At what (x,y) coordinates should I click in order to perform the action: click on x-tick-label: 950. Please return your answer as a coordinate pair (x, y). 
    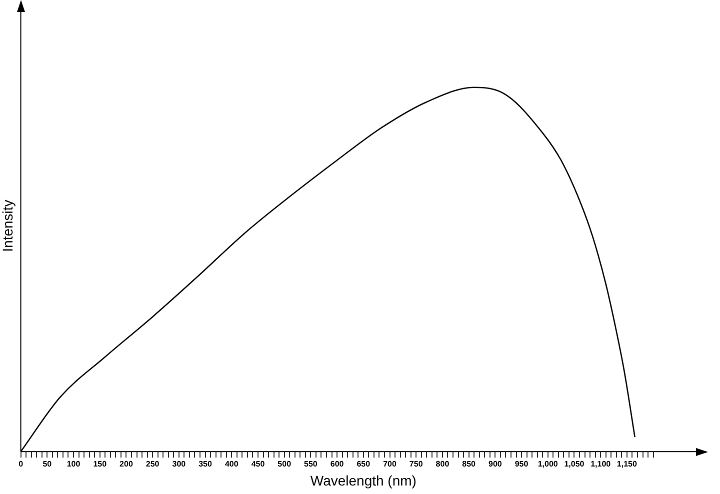
    Looking at the image, I should click on (521, 464).